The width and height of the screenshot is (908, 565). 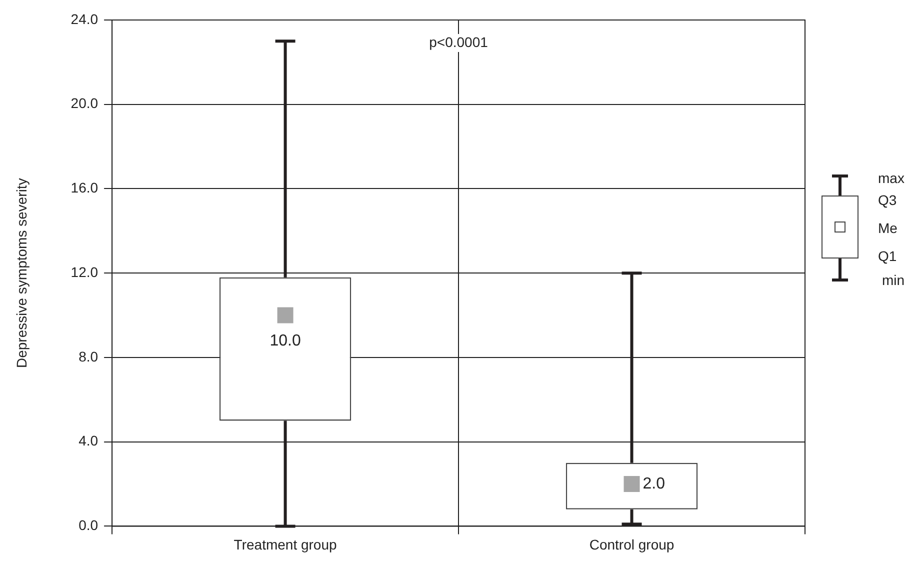 I want to click on y-tick-label: 12.0, so click(x=84, y=272).